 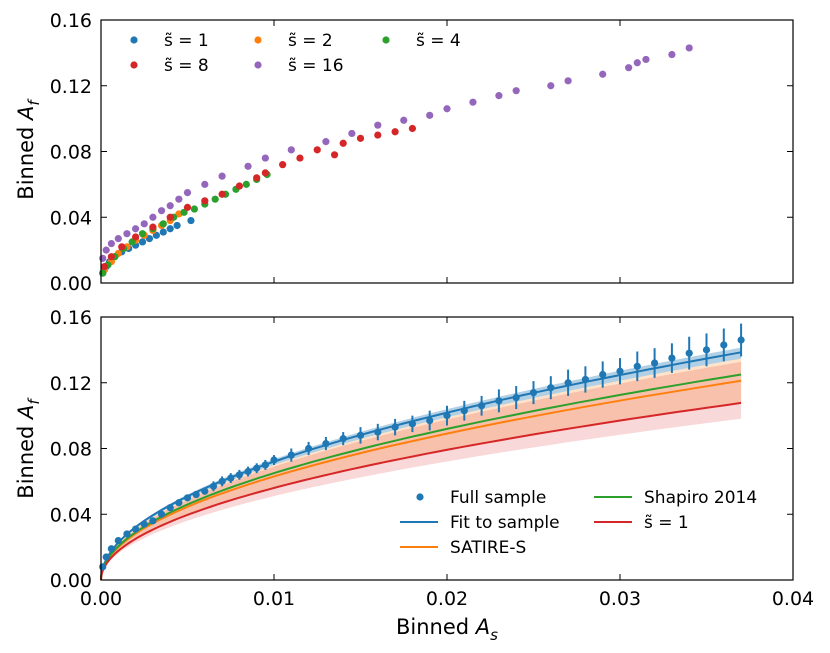 I want to click on top-legend-label: s̃ = 2, so click(x=310, y=41).